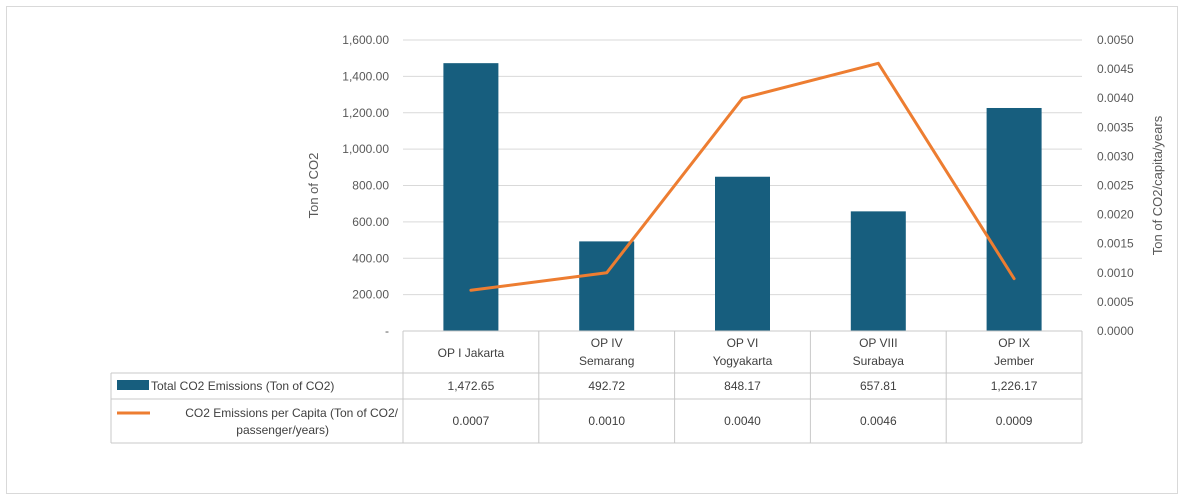 Image resolution: width=1186 pixels, height=502 pixels. What do you see at coordinates (370, 295) in the screenshot?
I see `y-left-tick-label: 200.00` at bounding box center [370, 295].